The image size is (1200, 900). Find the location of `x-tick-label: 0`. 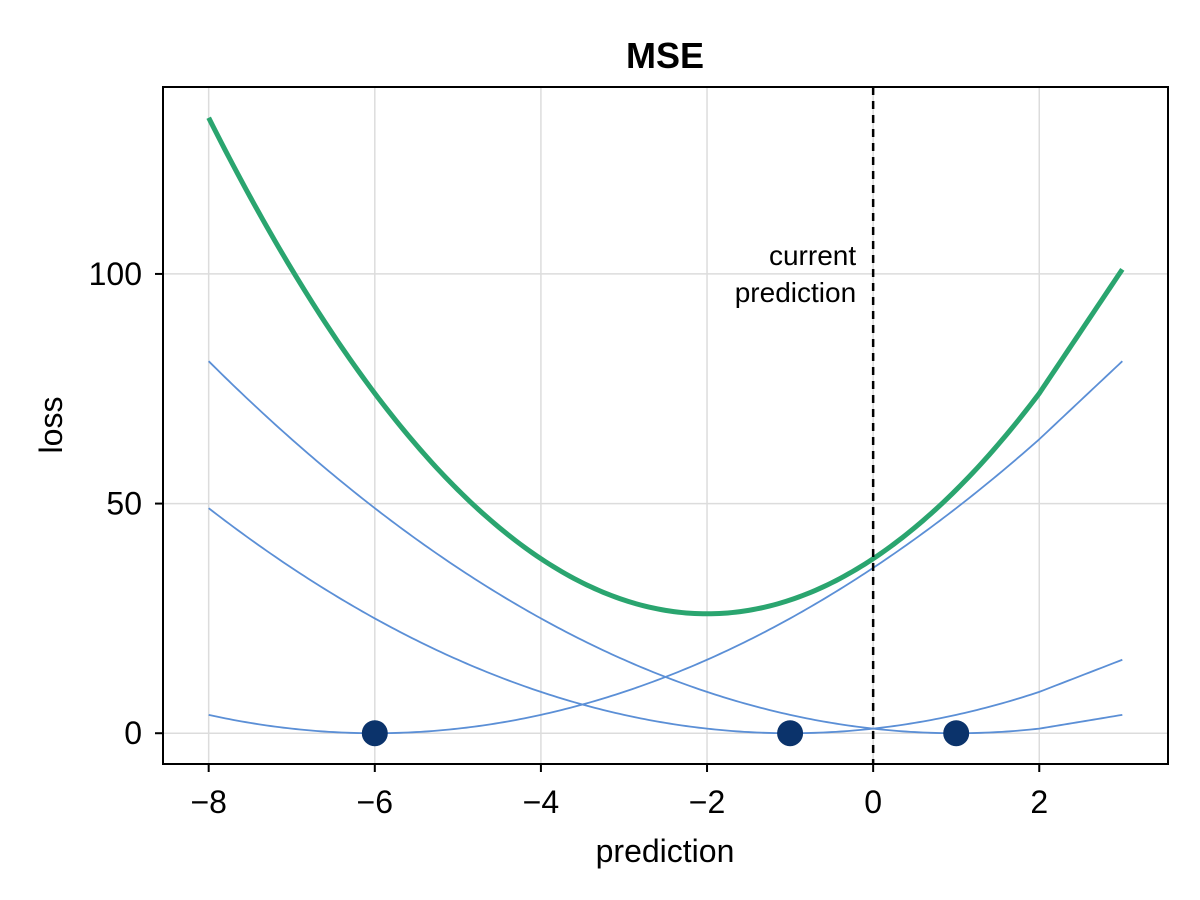

x-tick-label: 0 is located at coordinates (873, 802).